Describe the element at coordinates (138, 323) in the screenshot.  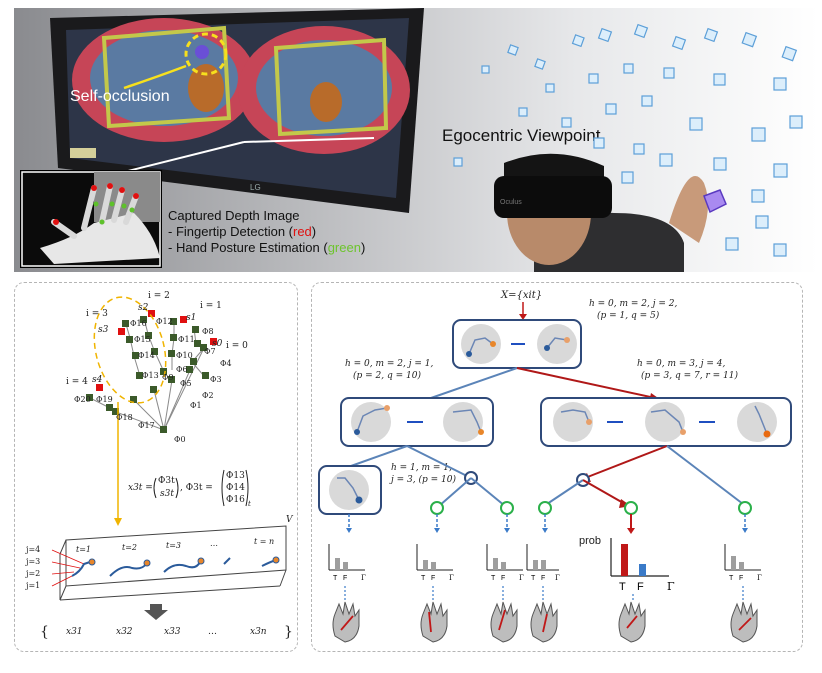
I see `phi-label: Φ16` at that location.